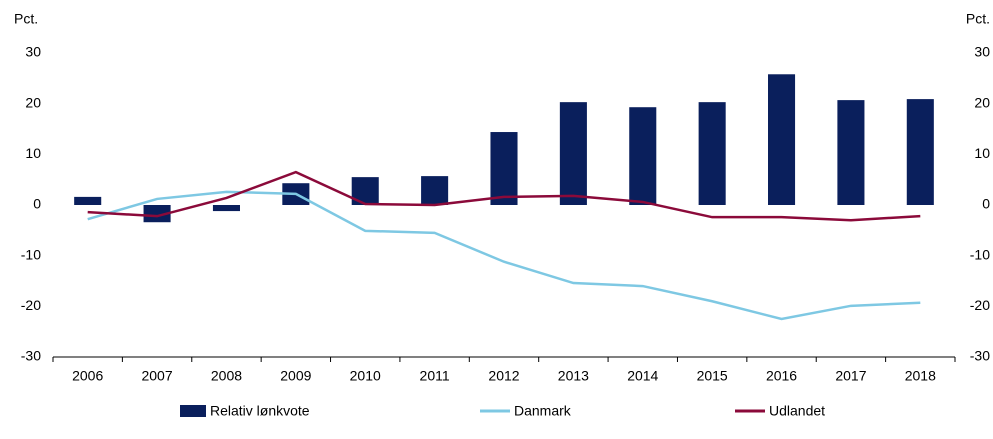 Image resolution: width=993 pixels, height=439 pixels. I want to click on x-tick-label: 2009, so click(295, 376).